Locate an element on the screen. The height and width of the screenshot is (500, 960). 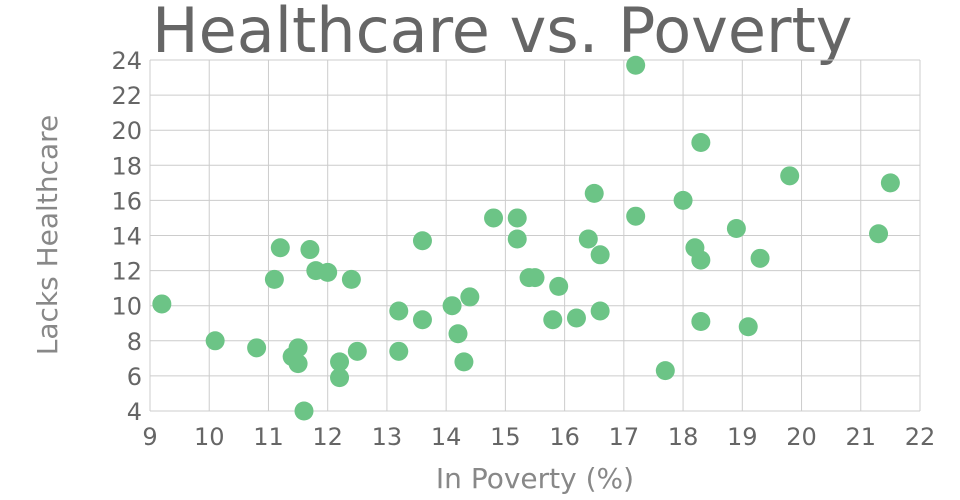
x-tick-label: 19 is located at coordinates (742, 437).